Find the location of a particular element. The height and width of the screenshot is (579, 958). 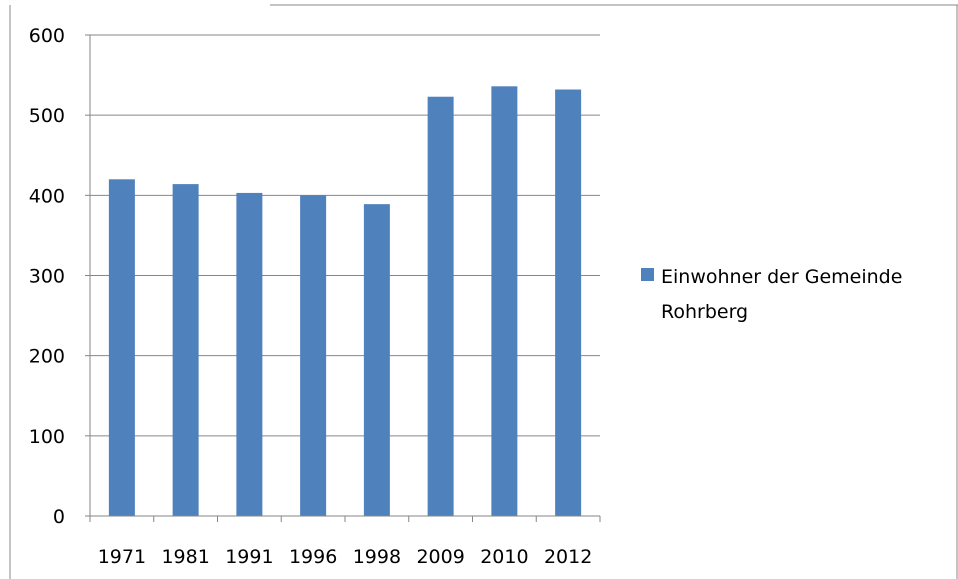

bar-2009 is located at coordinates (440, 306).